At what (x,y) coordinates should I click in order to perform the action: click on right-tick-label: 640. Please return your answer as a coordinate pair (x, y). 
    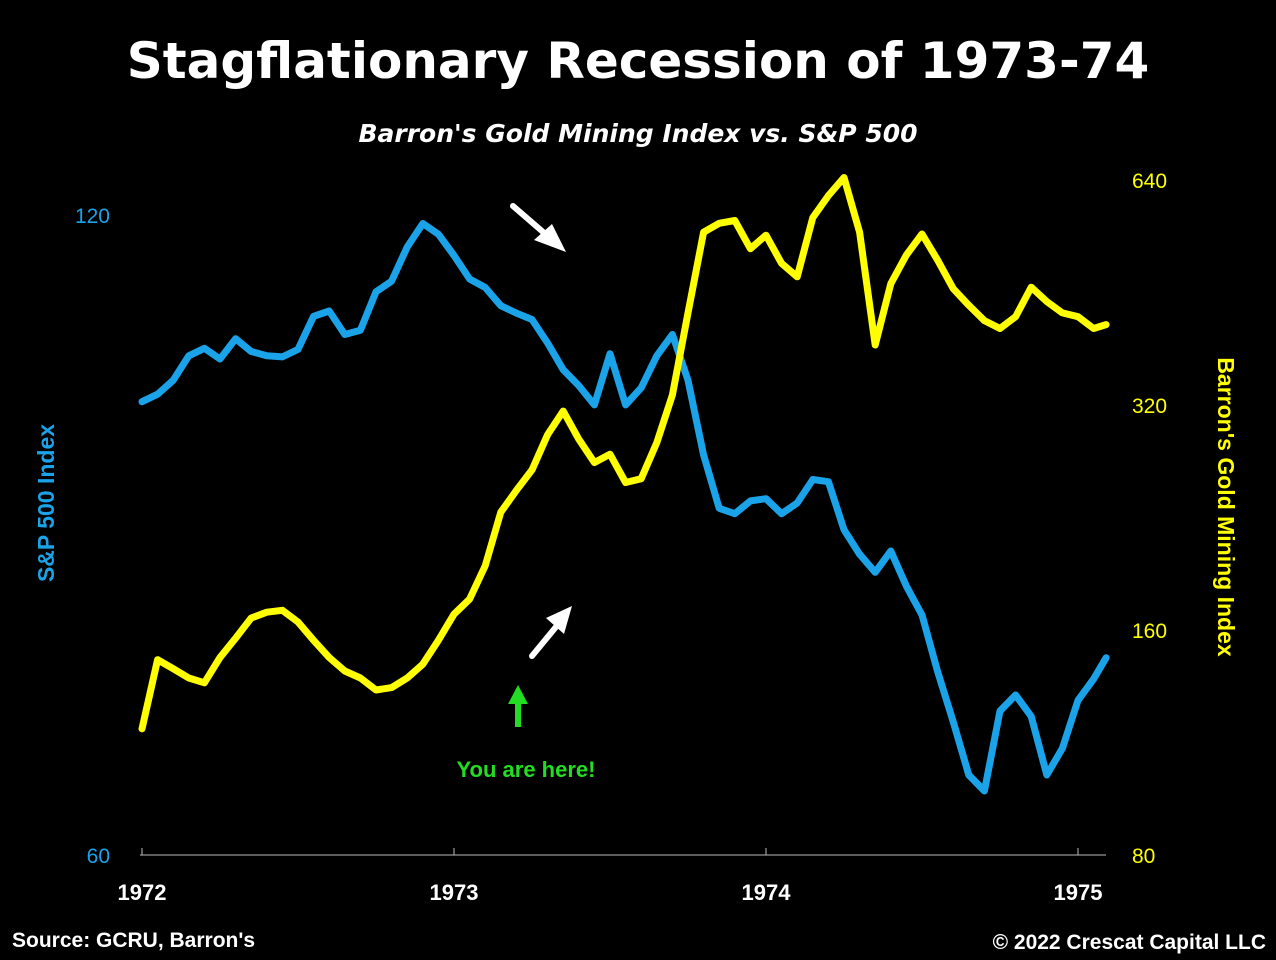
    Looking at the image, I should click on (1149, 181).